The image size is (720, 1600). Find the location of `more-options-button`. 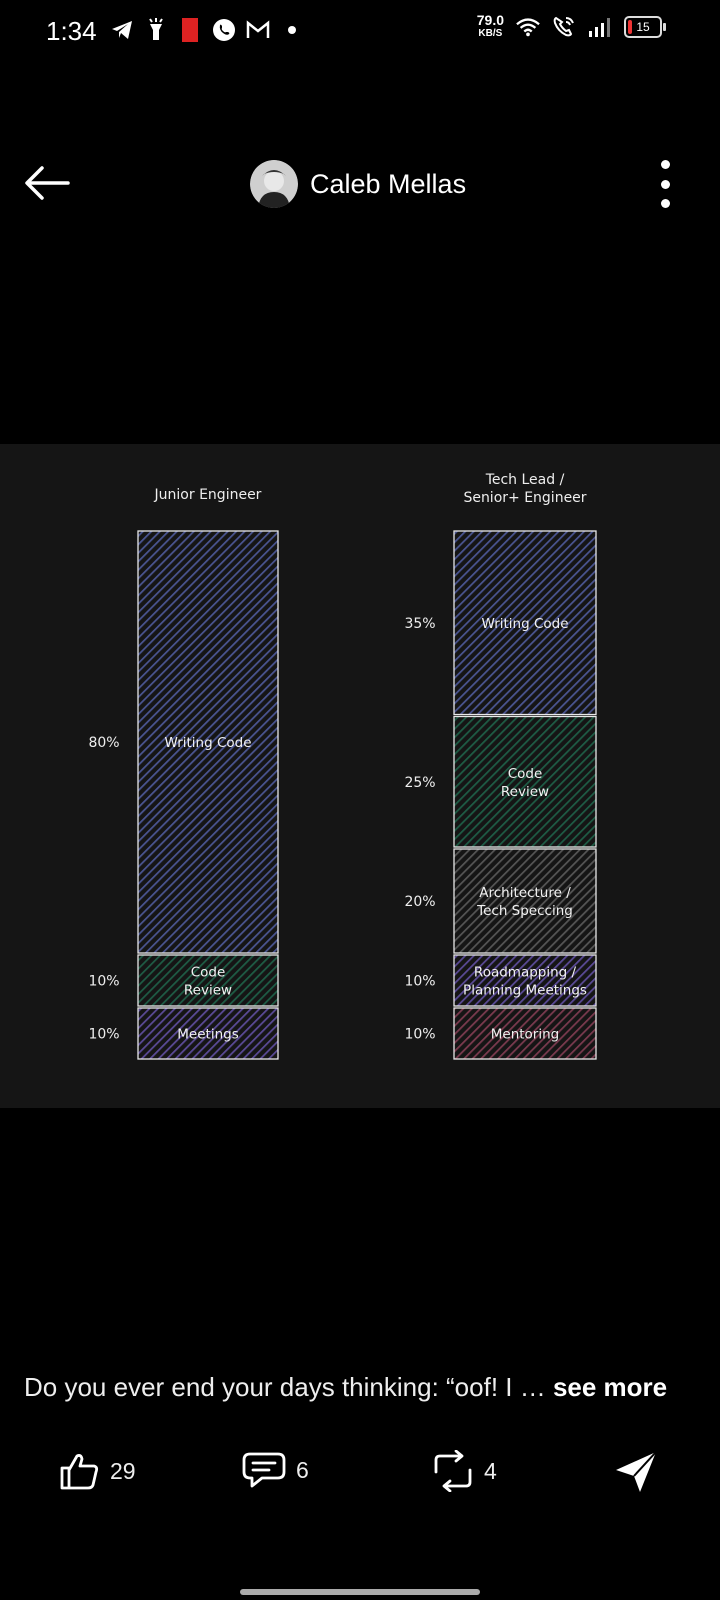

more-options-button is located at coordinates (665, 184).